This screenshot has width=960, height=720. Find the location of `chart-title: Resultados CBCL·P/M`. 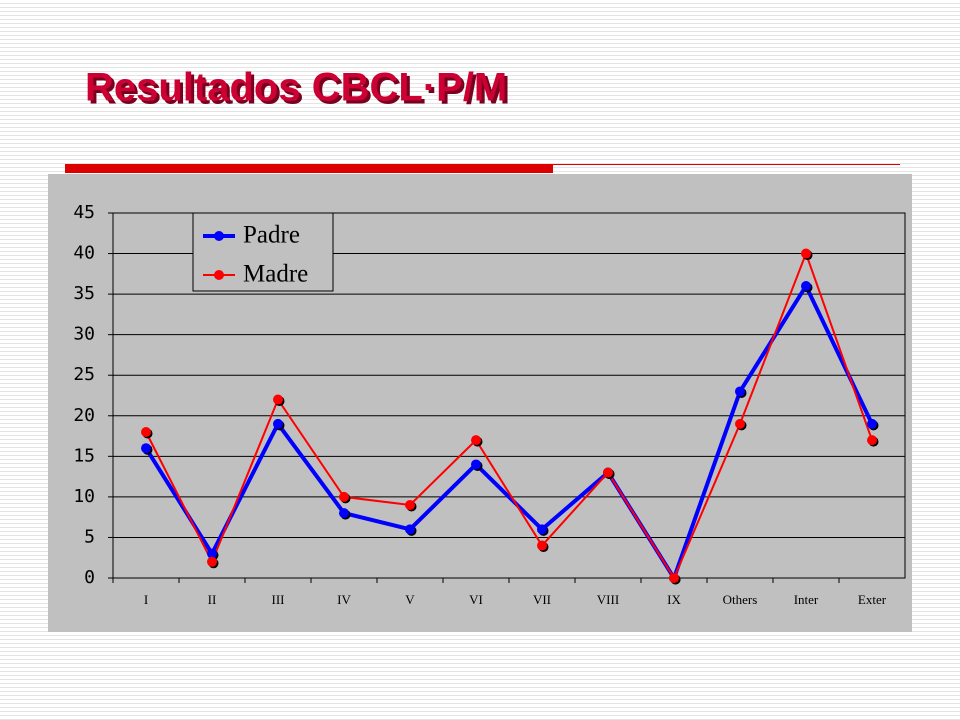

chart-title: Resultados CBCL·P/M is located at coordinates (296, 88).